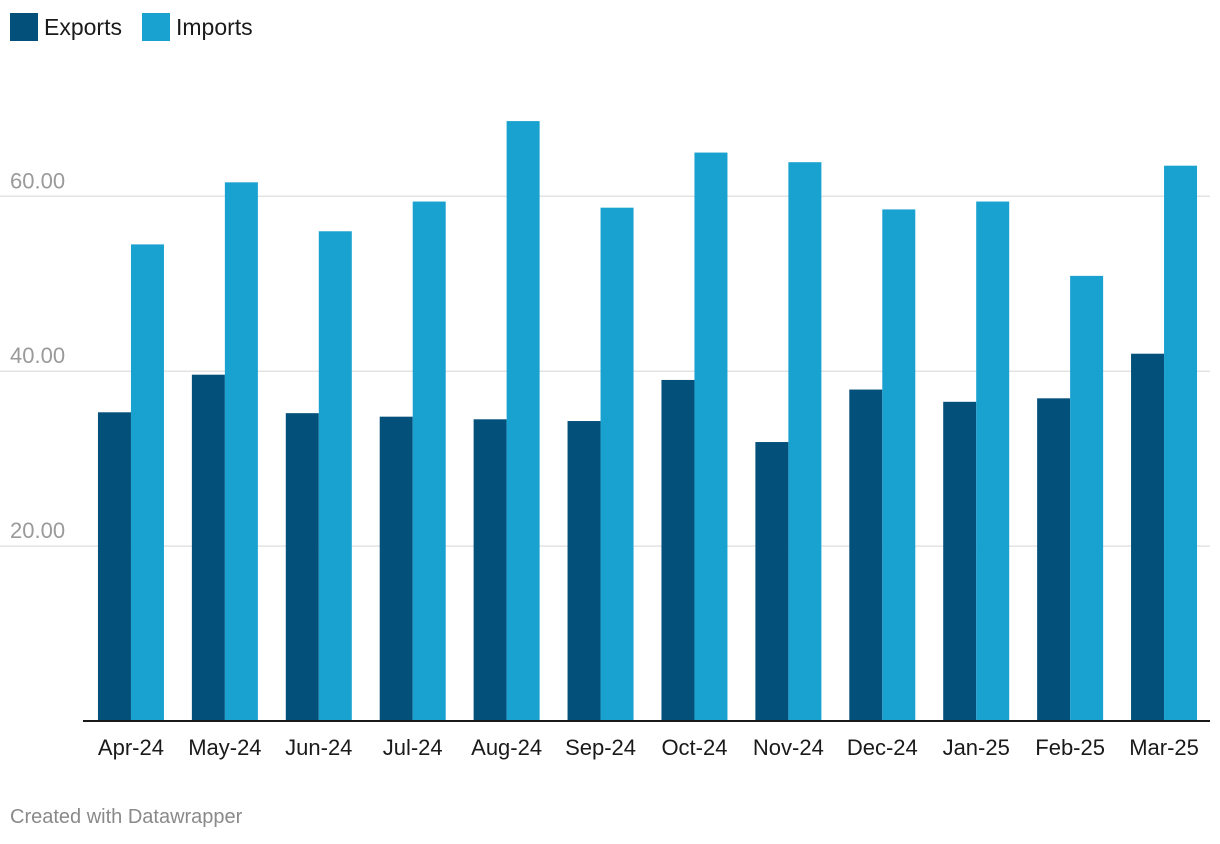  Describe the element at coordinates (506, 747) in the screenshot. I see `x-tick-label: Aug-24` at that location.